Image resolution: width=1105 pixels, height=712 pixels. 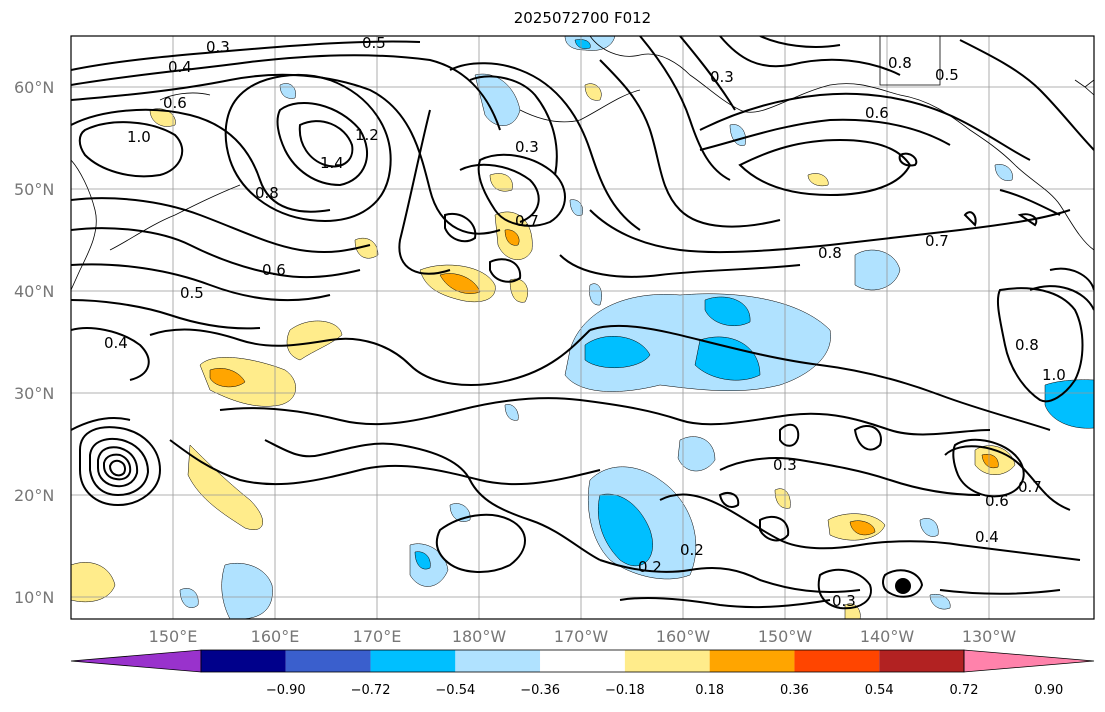 What do you see at coordinates (683, 636) in the screenshot?
I see `lon-label: 160°W` at bounding box center [683, 636].